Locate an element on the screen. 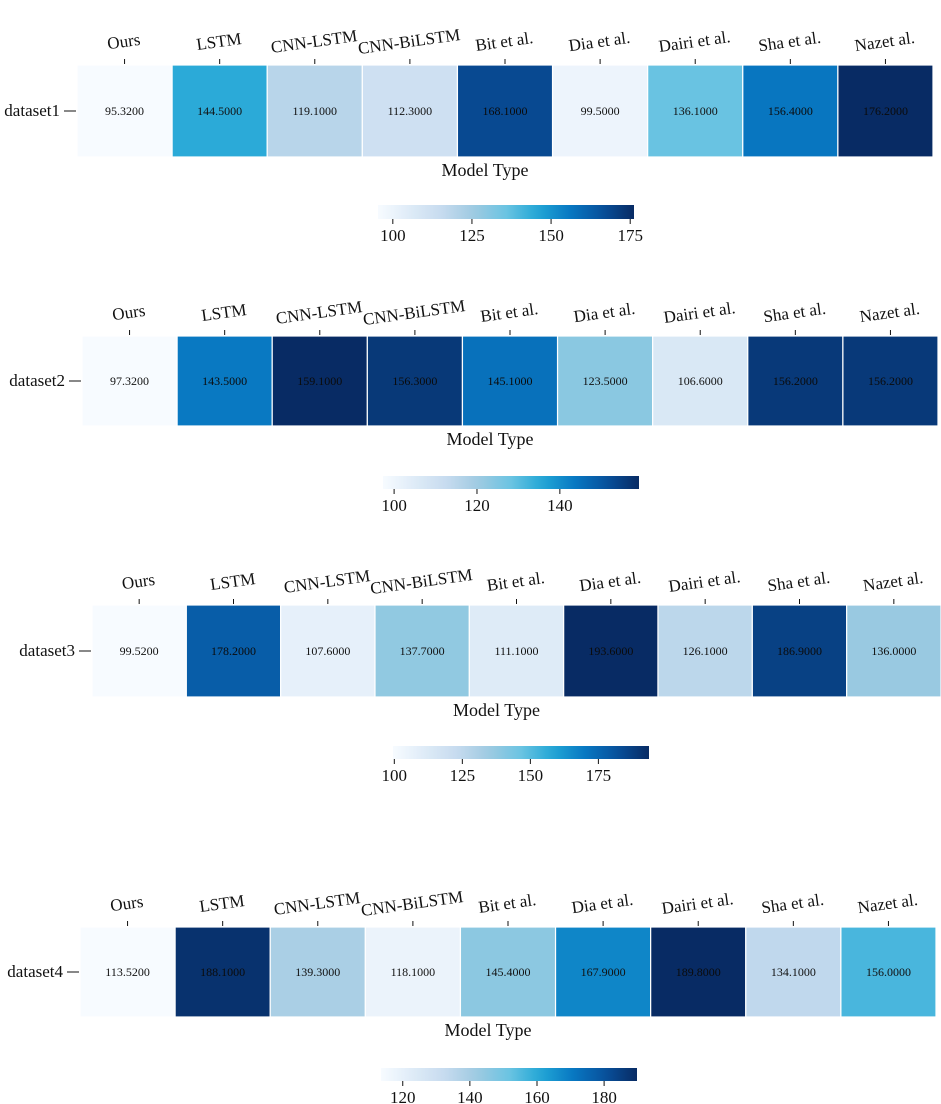  cell-value-label: 112.3000 is located at coordinates (410, 111).